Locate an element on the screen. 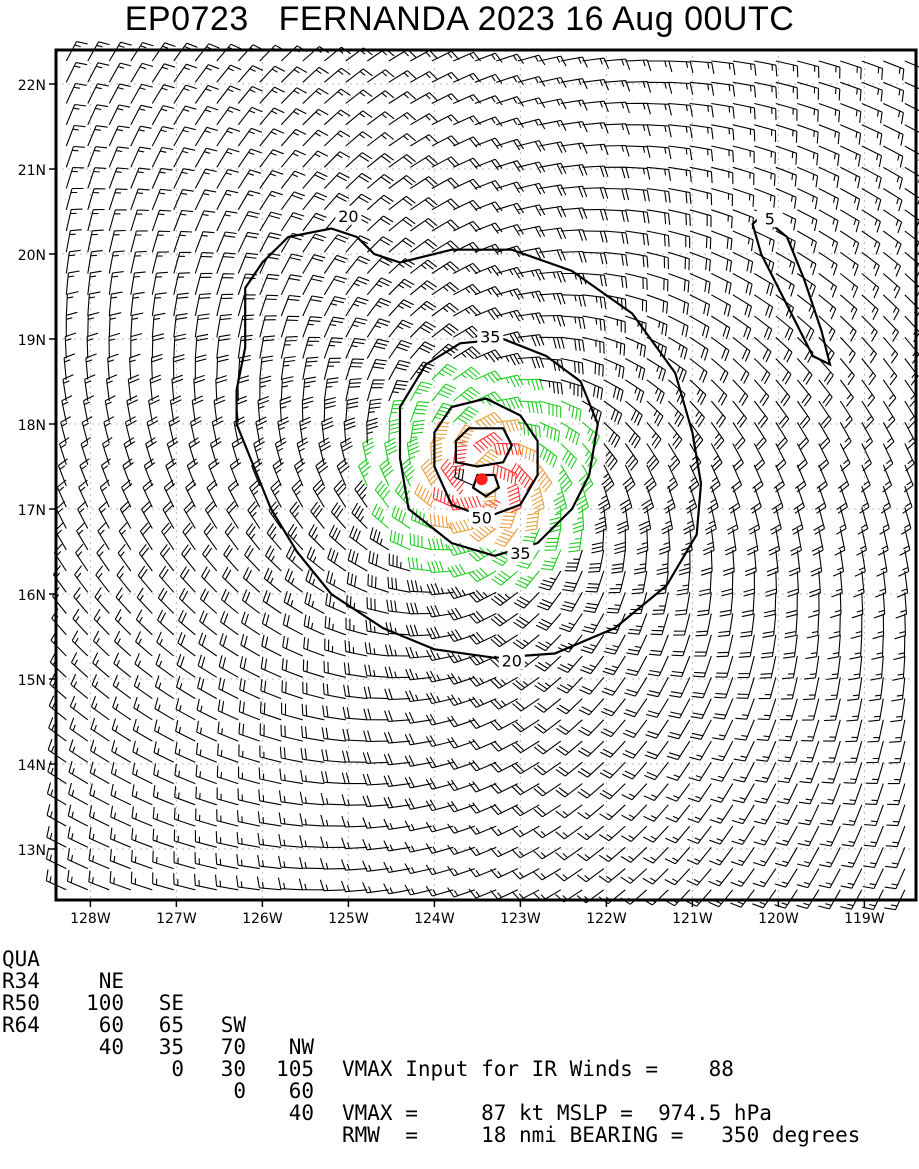 The width and height of the screenshot is (919, 1169). table-row-r34: R34 100 65 70 105 is located at coordinates (157, 1014).